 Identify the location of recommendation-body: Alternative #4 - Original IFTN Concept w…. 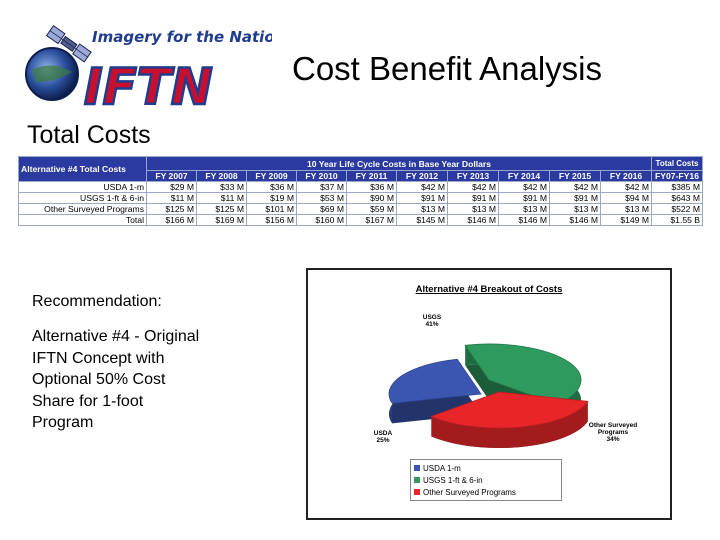
(116, 379).